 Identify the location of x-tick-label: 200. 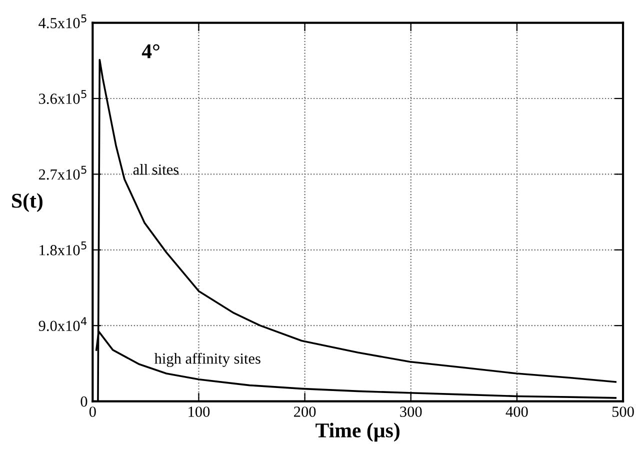
(305, 411).